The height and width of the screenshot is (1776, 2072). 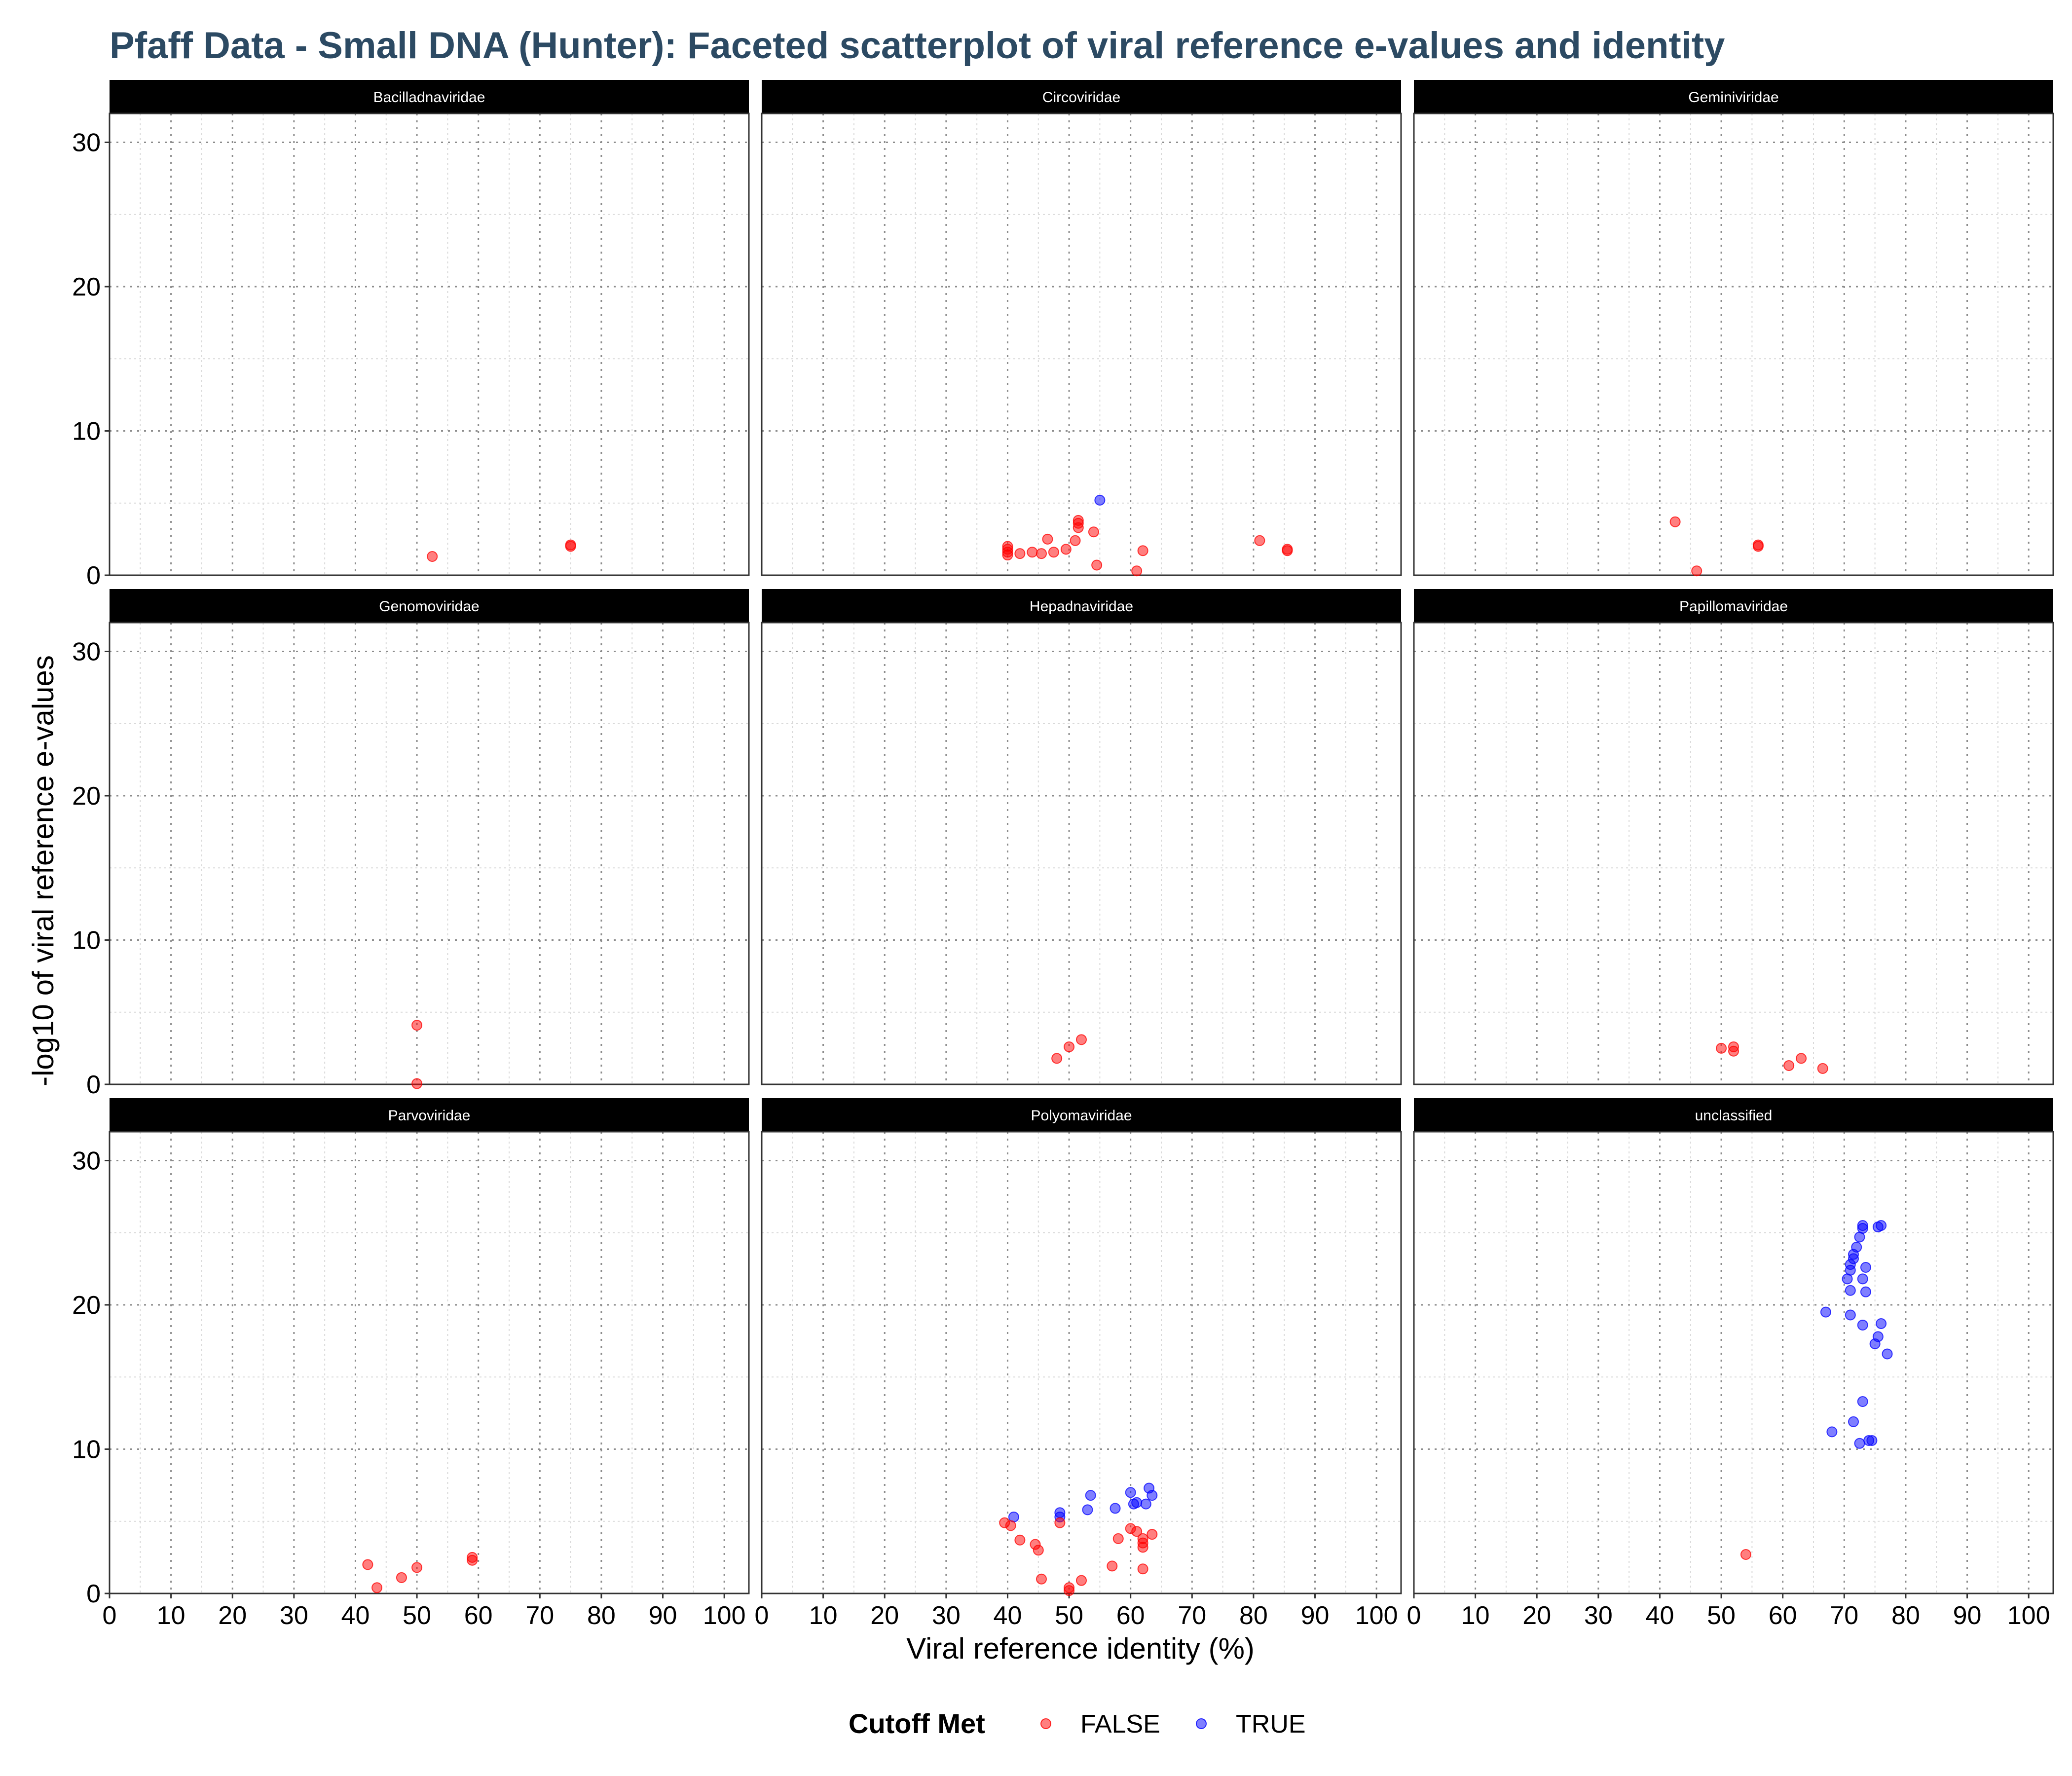 What do you see at coordinates (1081, 1648) in the screenshot?
I see `x-axis-title: Viral reference identity (%)` at bounding box center [1081, 1648].